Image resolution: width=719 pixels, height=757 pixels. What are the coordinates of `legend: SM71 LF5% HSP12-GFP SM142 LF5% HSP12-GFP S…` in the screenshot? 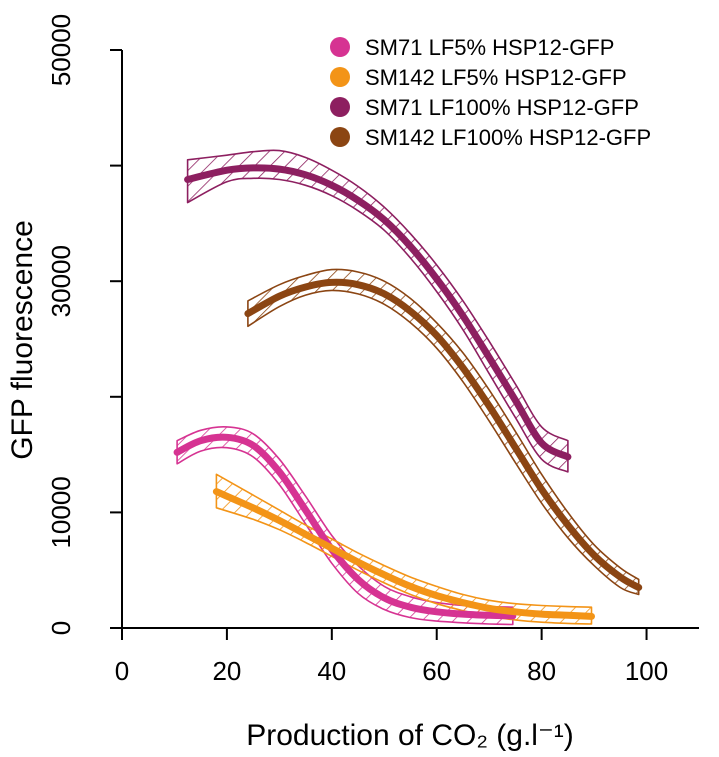 It's located at (490, 92).